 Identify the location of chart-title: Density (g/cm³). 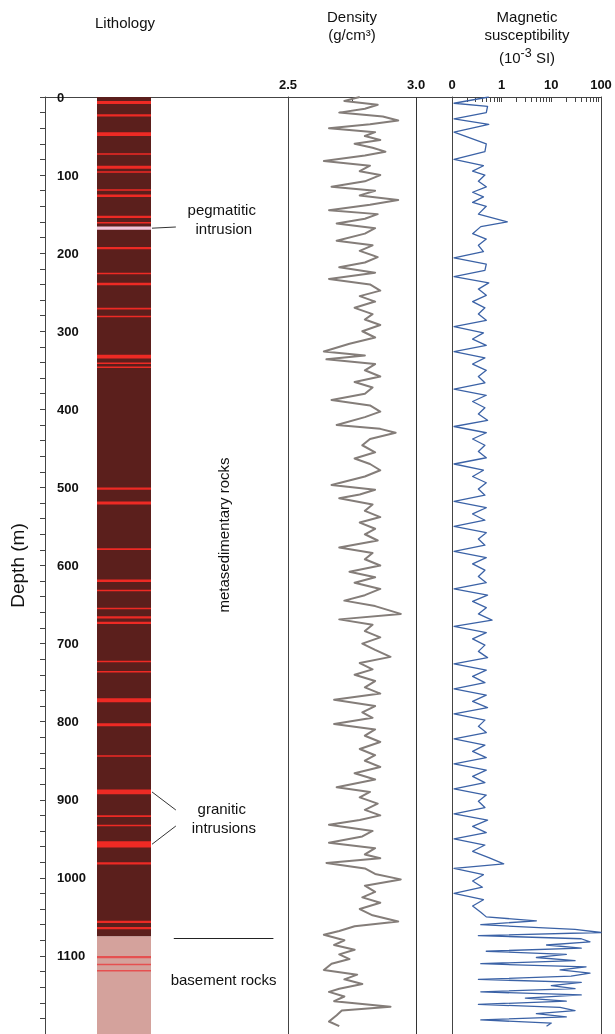
(352, 26).